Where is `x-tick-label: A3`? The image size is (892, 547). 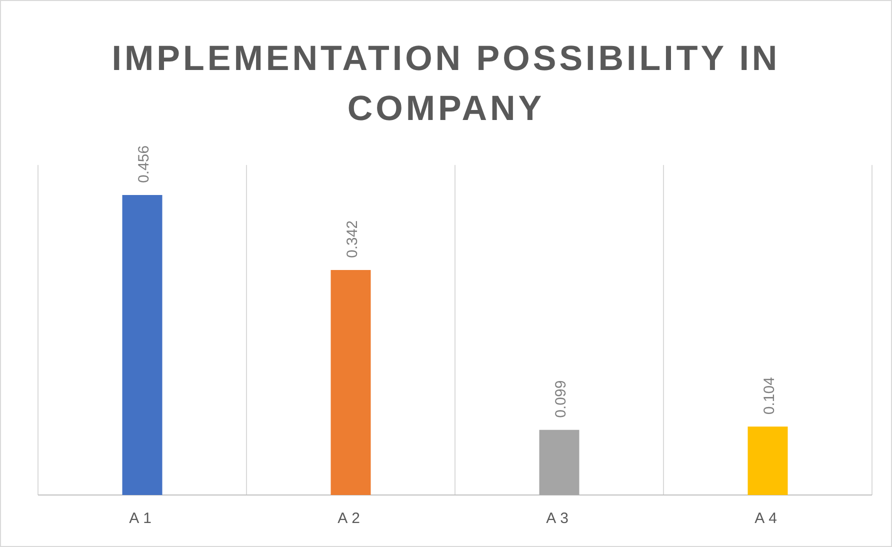
x-tick-label: A3 is located at coordinates (559, 518).